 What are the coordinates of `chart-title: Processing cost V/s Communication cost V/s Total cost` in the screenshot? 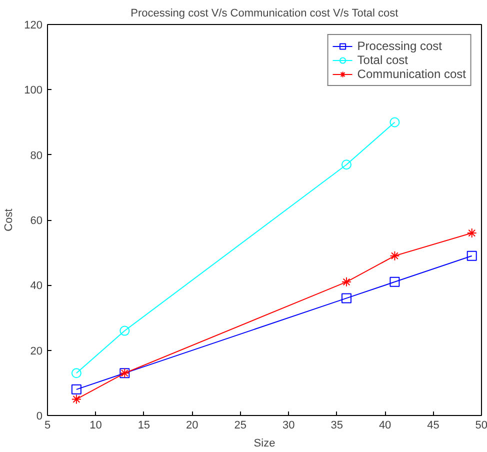 It's located at (264, 14).